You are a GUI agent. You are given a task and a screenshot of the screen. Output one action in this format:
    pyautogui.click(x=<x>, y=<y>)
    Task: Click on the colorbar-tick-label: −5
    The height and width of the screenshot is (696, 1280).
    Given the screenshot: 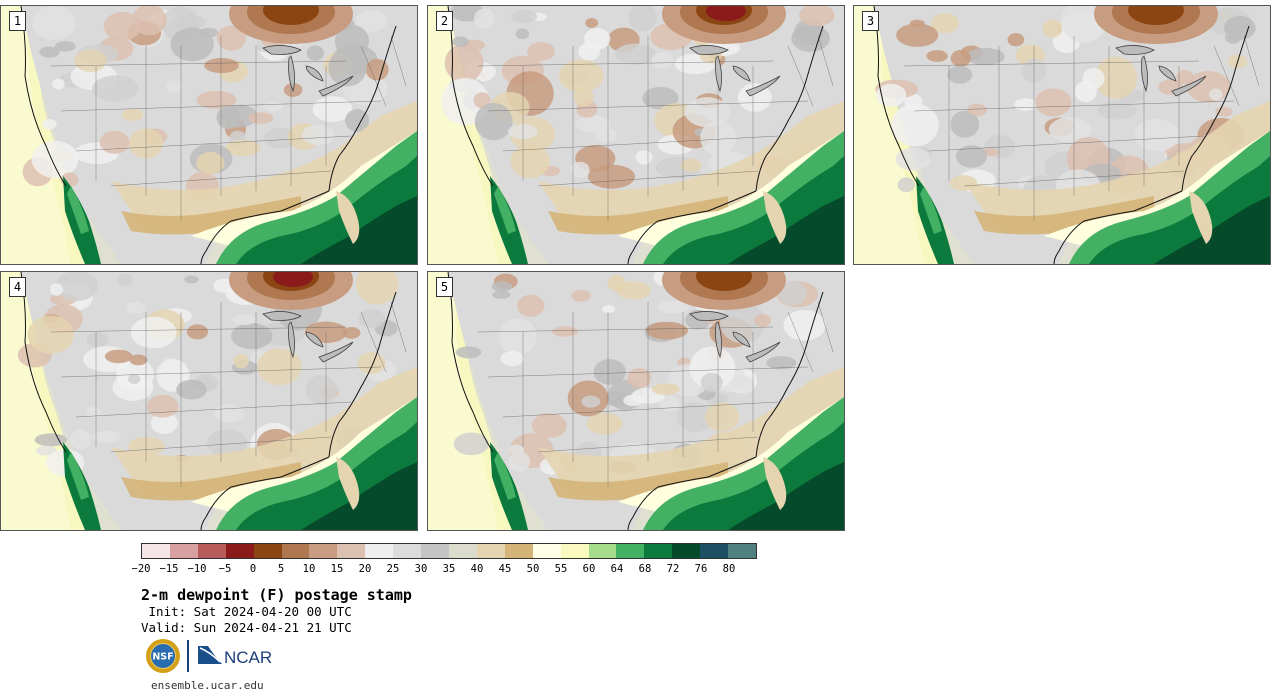 What is the action you would take?
    pyautogui.click(x=225, y=569)
    